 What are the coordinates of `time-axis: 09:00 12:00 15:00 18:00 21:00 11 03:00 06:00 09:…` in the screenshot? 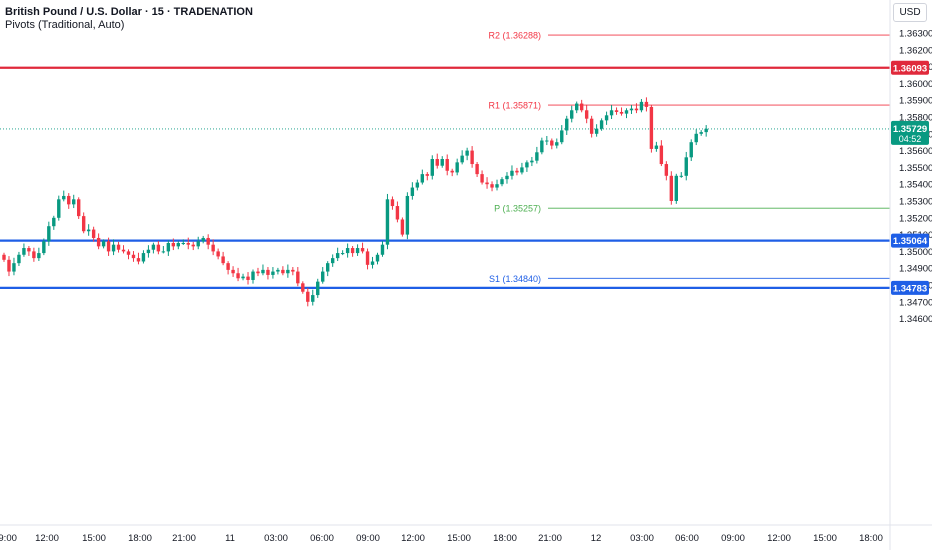 It's located at (441, 538).